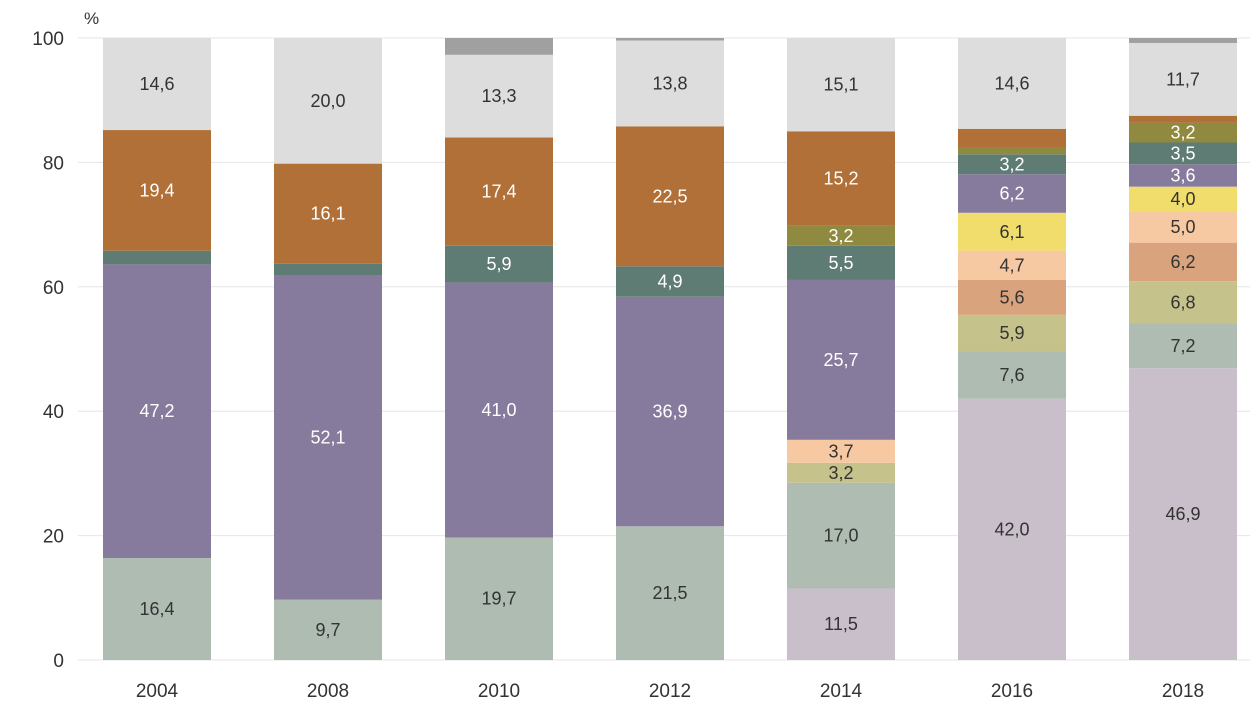 Image resolution: width=1260 pixels, height=701 pixels. I want to click on y-tick-label: 40, so click(53, 412).